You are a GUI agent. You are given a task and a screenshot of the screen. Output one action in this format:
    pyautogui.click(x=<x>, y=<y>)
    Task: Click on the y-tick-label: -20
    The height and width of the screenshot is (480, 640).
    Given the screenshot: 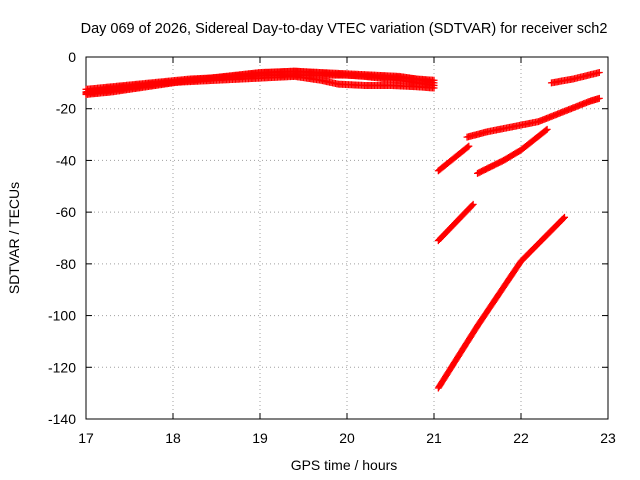 What is the action you would take?
    pyautogui.click(x=66, y=109)
    